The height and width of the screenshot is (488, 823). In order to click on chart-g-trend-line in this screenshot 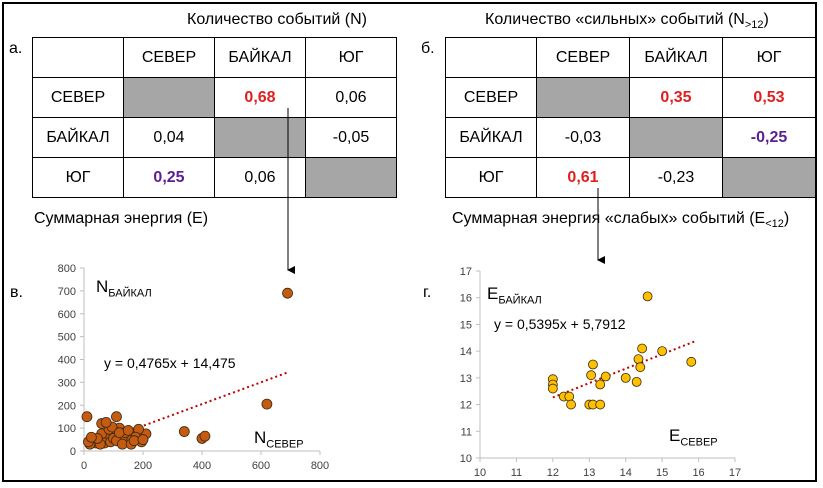, I will do `click(625, 369)`.